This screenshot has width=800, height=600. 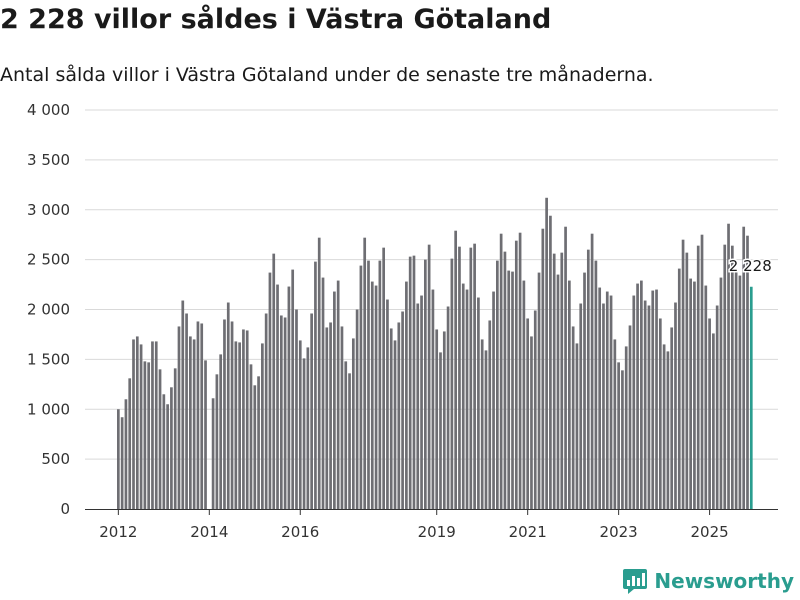 I want to click on x-tick-label: 2021, so click(x=528, y=532).